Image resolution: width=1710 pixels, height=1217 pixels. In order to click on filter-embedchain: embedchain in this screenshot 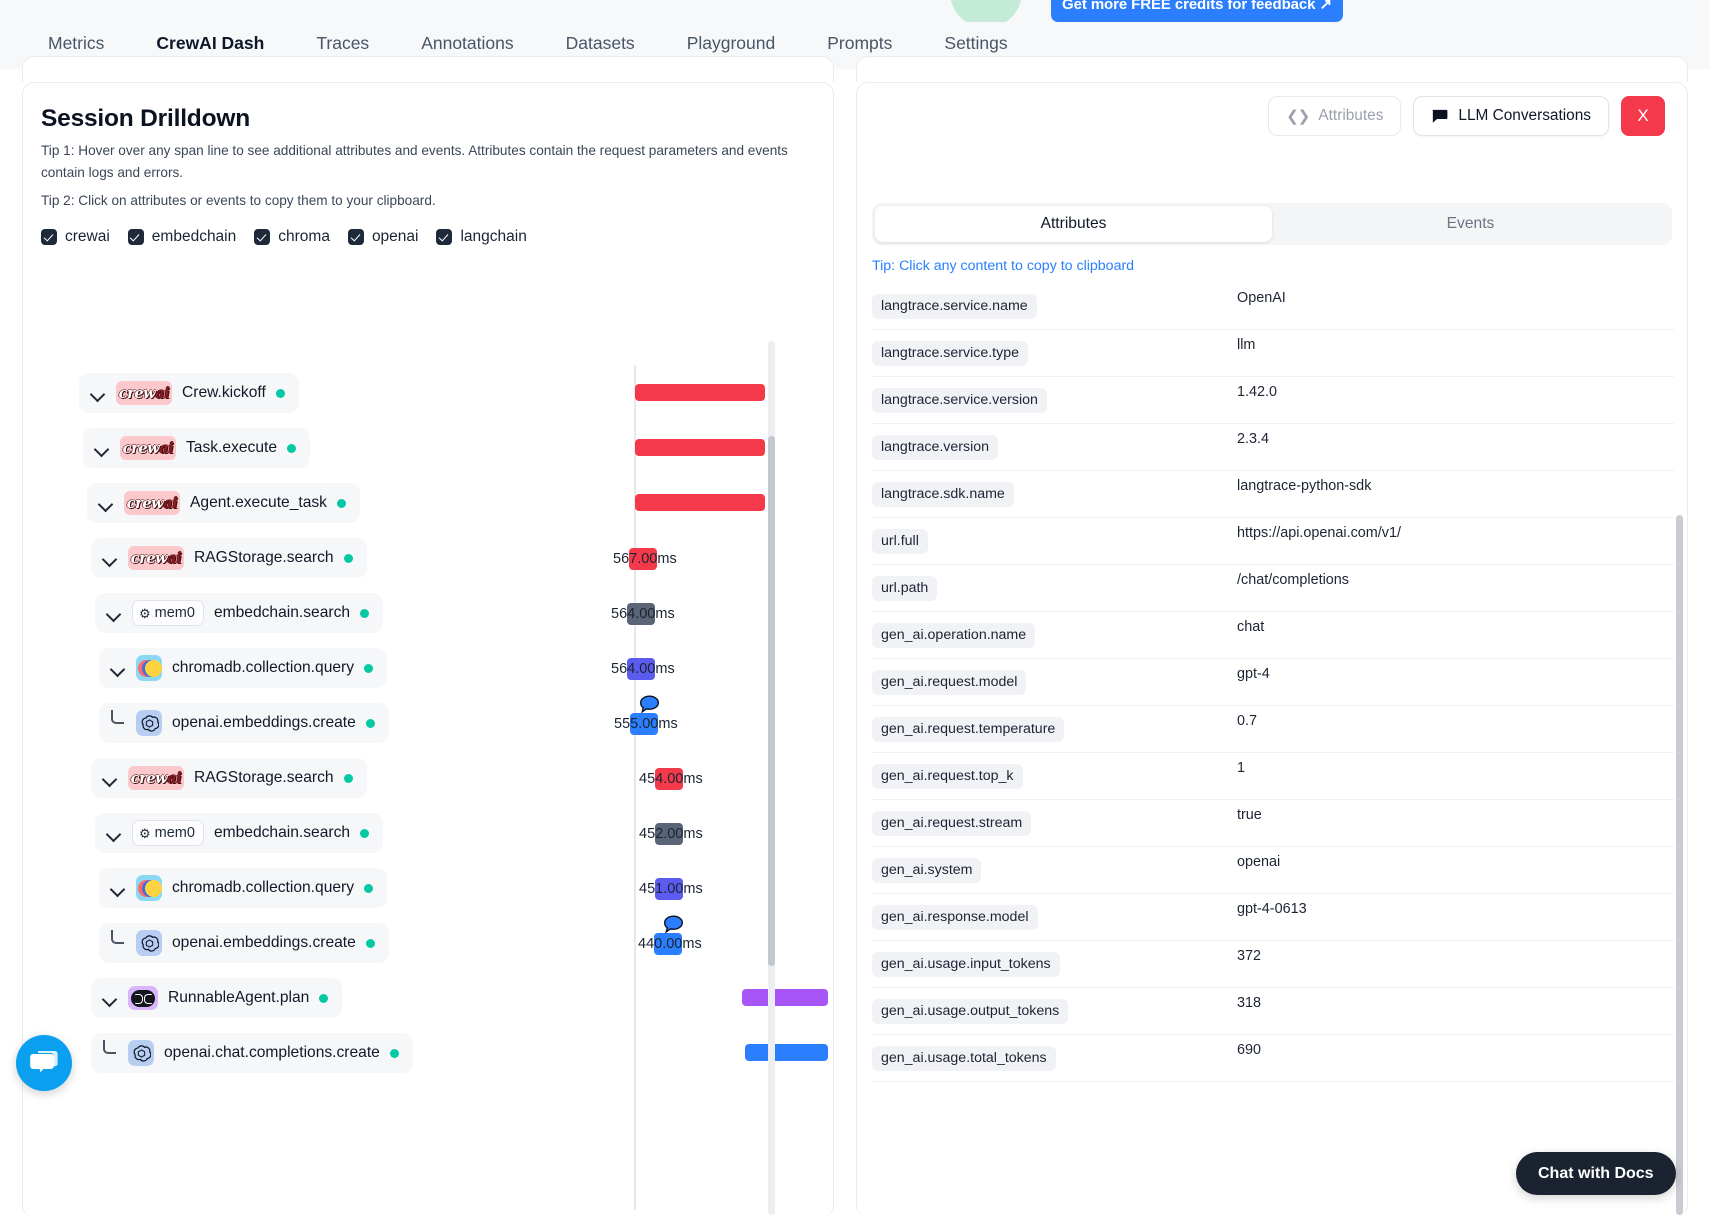, I will do `click(181, 237)`.